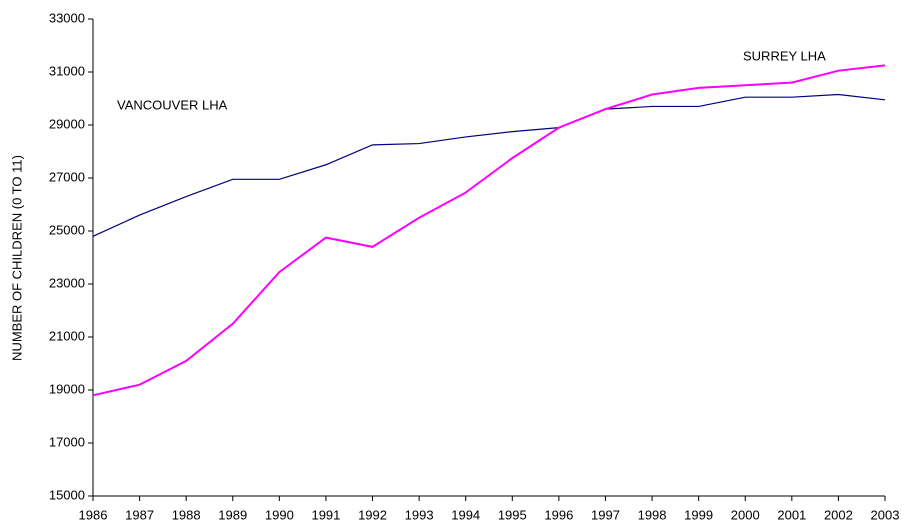  I want to click on x-tick-label: 1998, so click(652, 514).